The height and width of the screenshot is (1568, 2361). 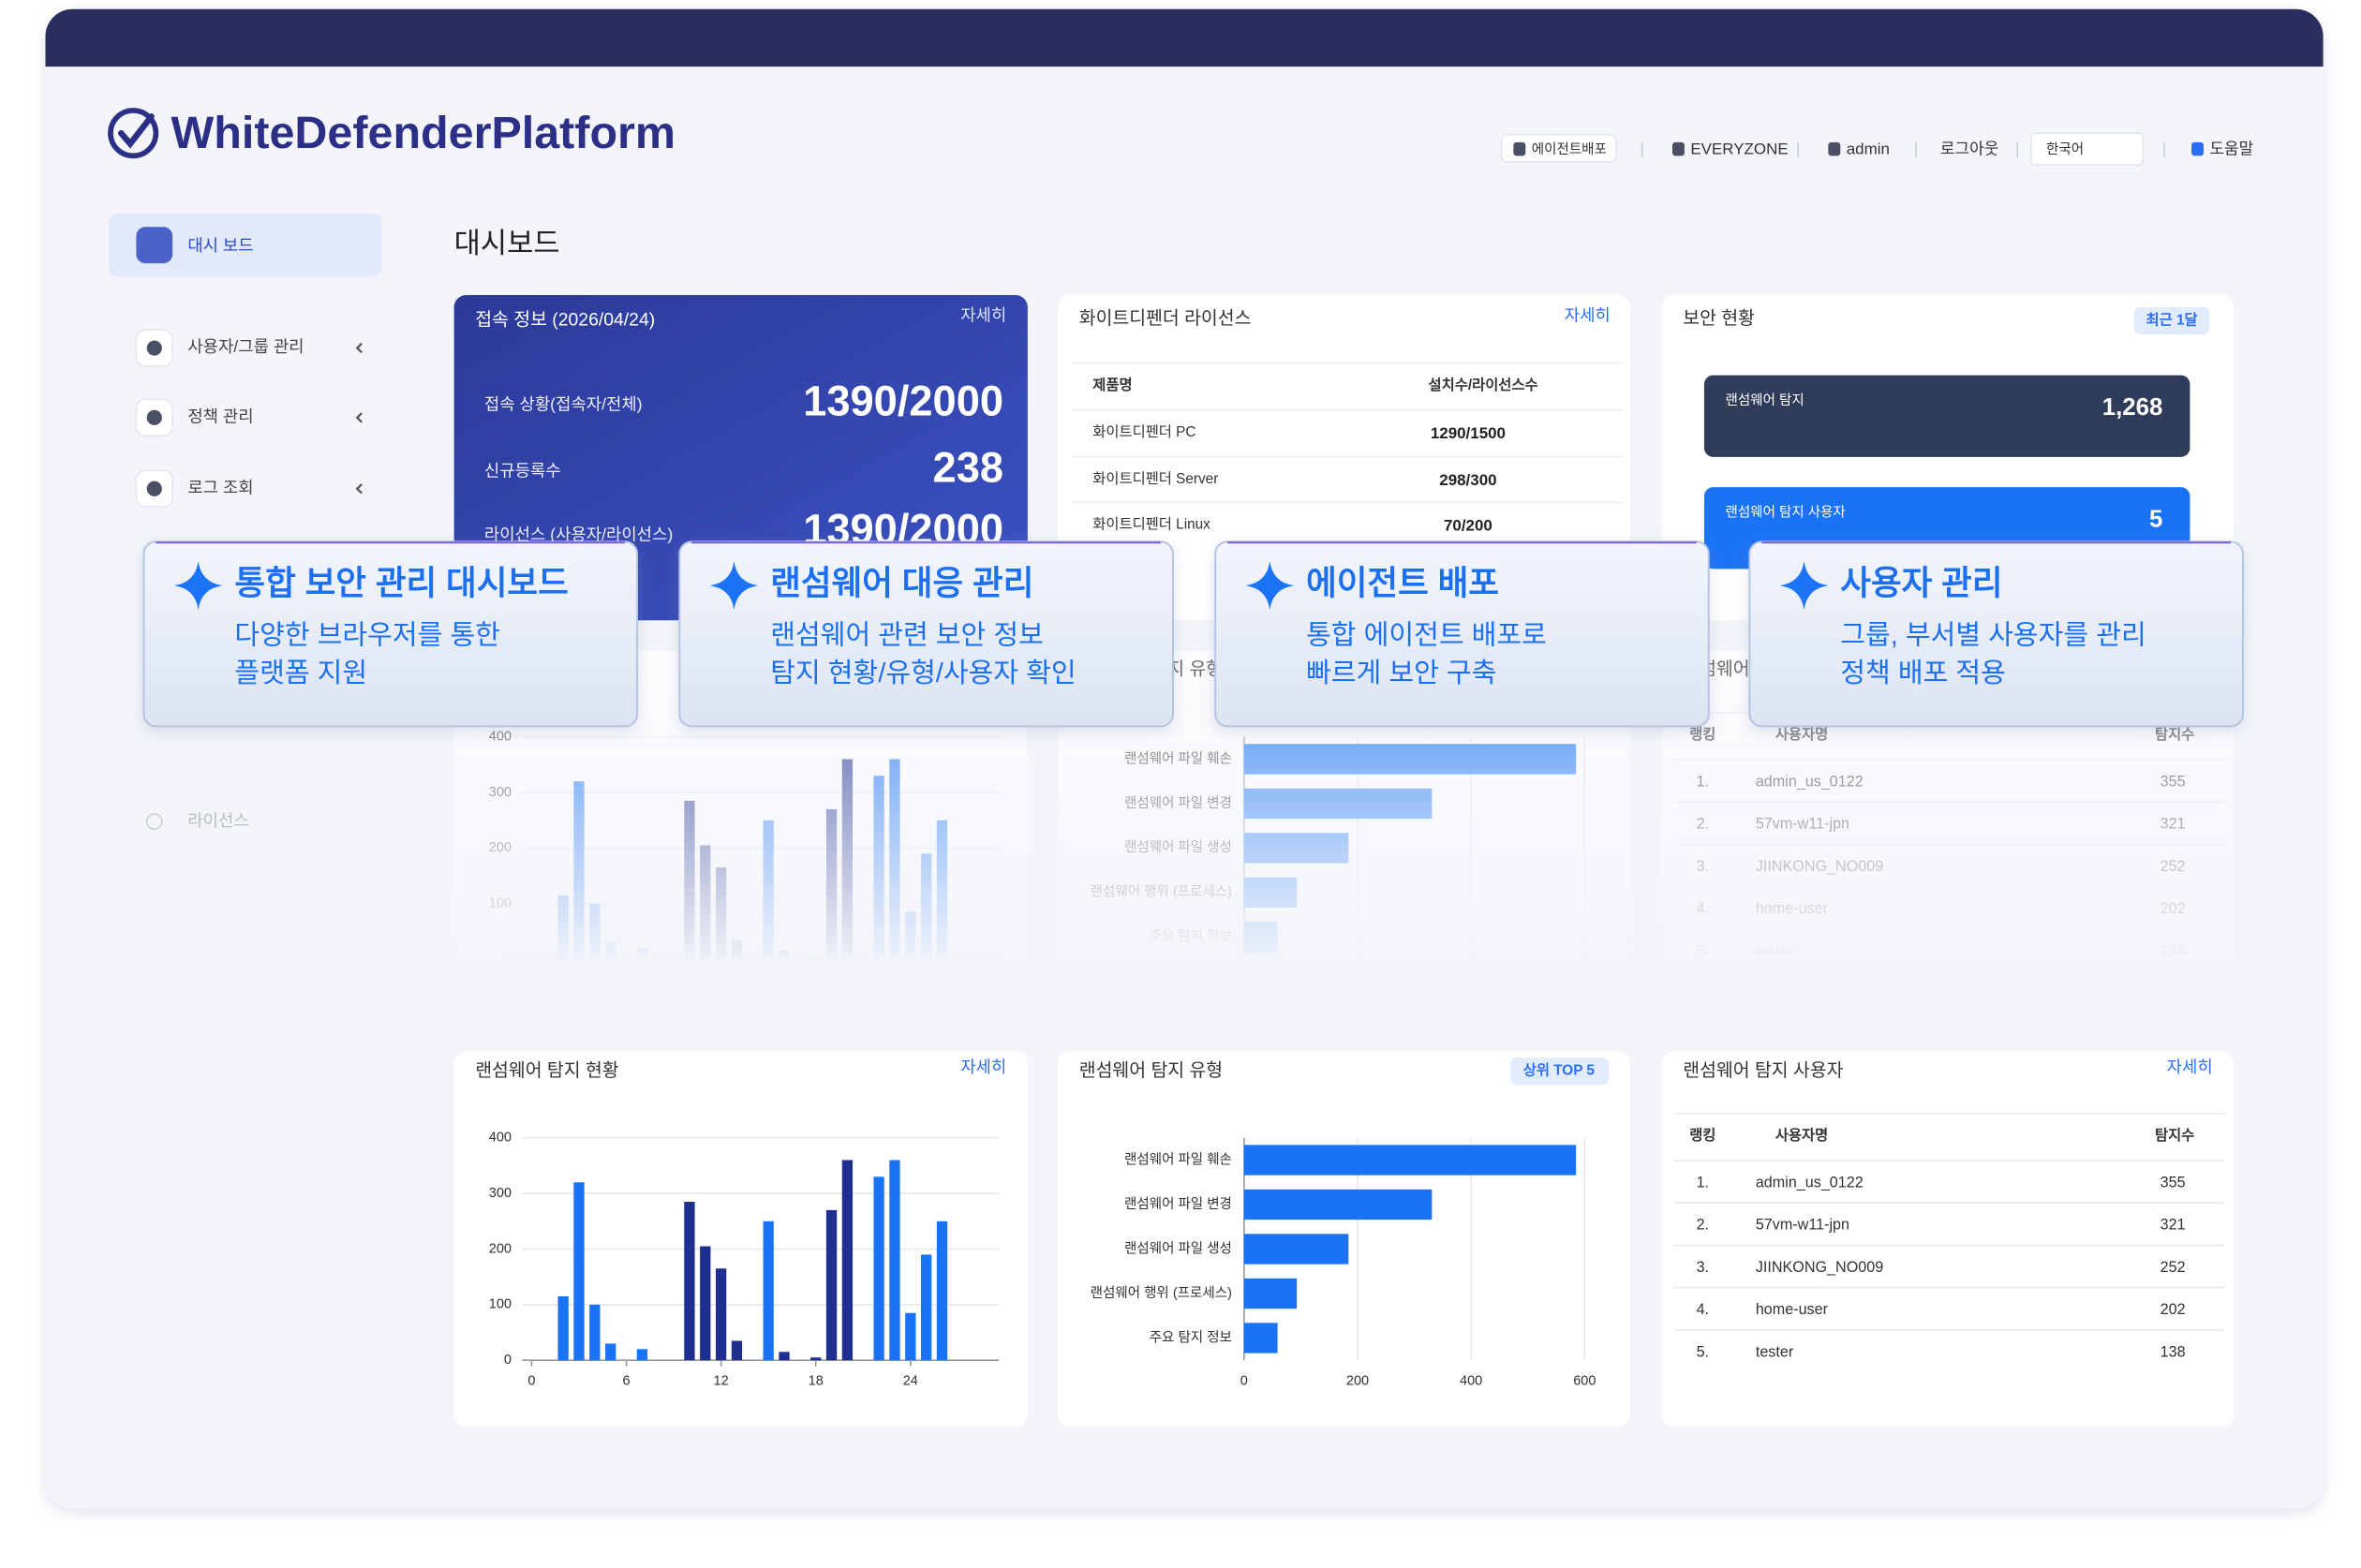 What do you see at coordinates (1868, 148) in the screenshot?
I see `nav-item: admin` at bounding box center [1868, 148].